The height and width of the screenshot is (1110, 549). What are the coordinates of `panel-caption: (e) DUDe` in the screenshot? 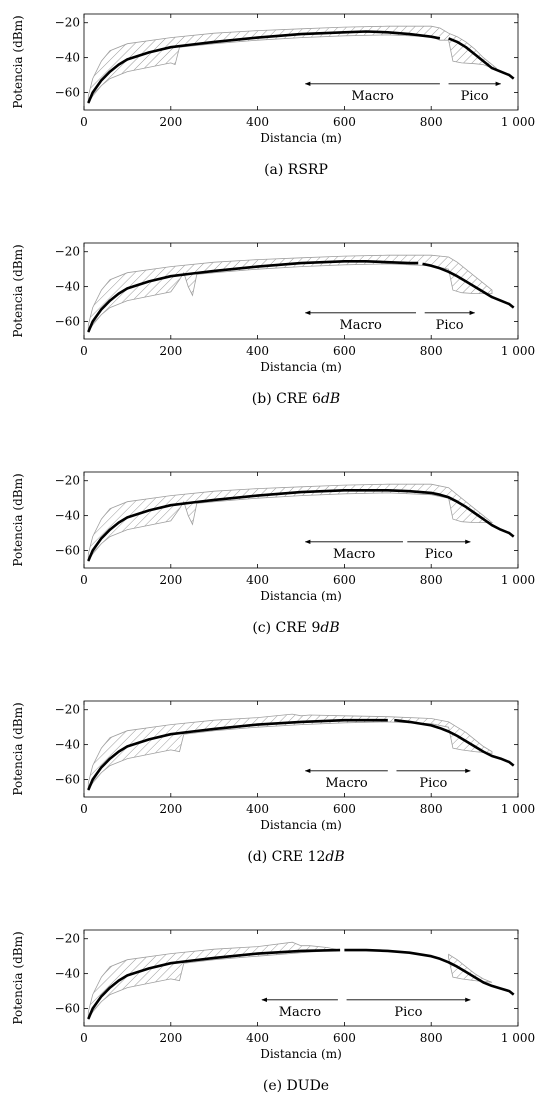 It's located at (296, 1086).